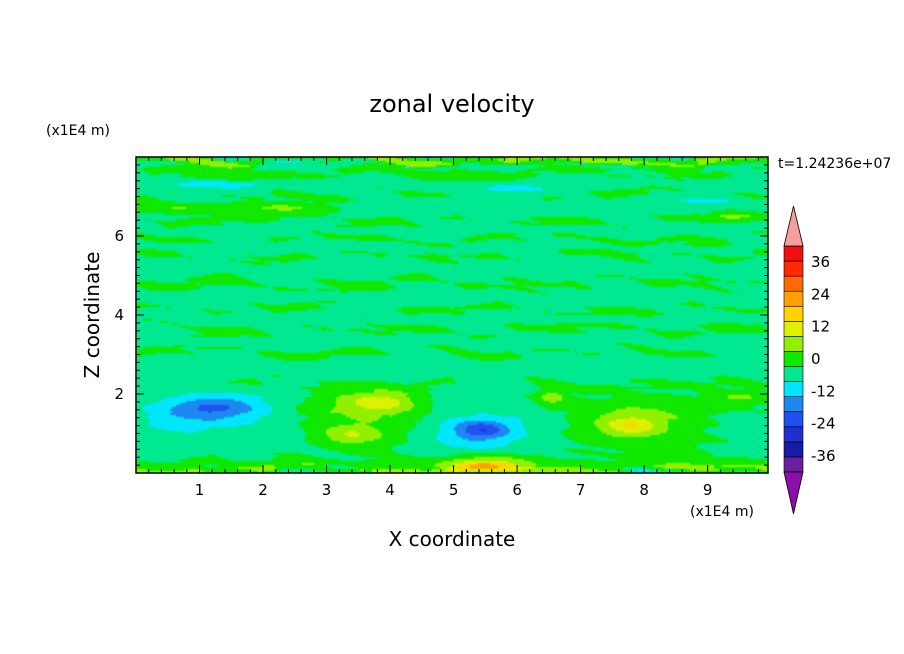  Describe the element at coordinates (816, 359) in the screenshot. I see `colorbar-tick-label: 0` at that location.